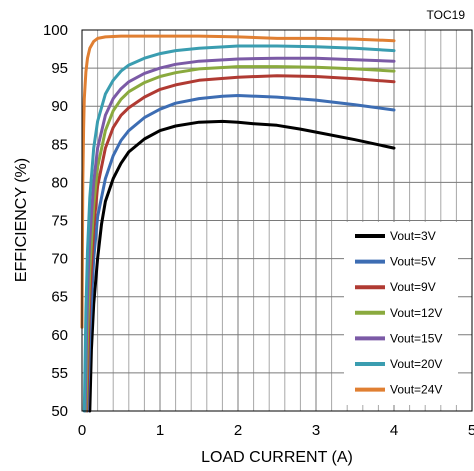 The image size is (474, 471). I want to click on y-tick-label: 70, so click(59, 259).